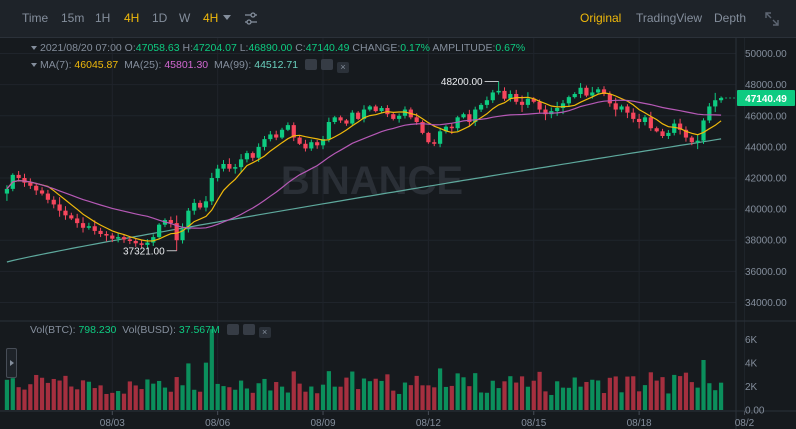  I want to click on price-tick-label: 34000.00, so click(766, 303).